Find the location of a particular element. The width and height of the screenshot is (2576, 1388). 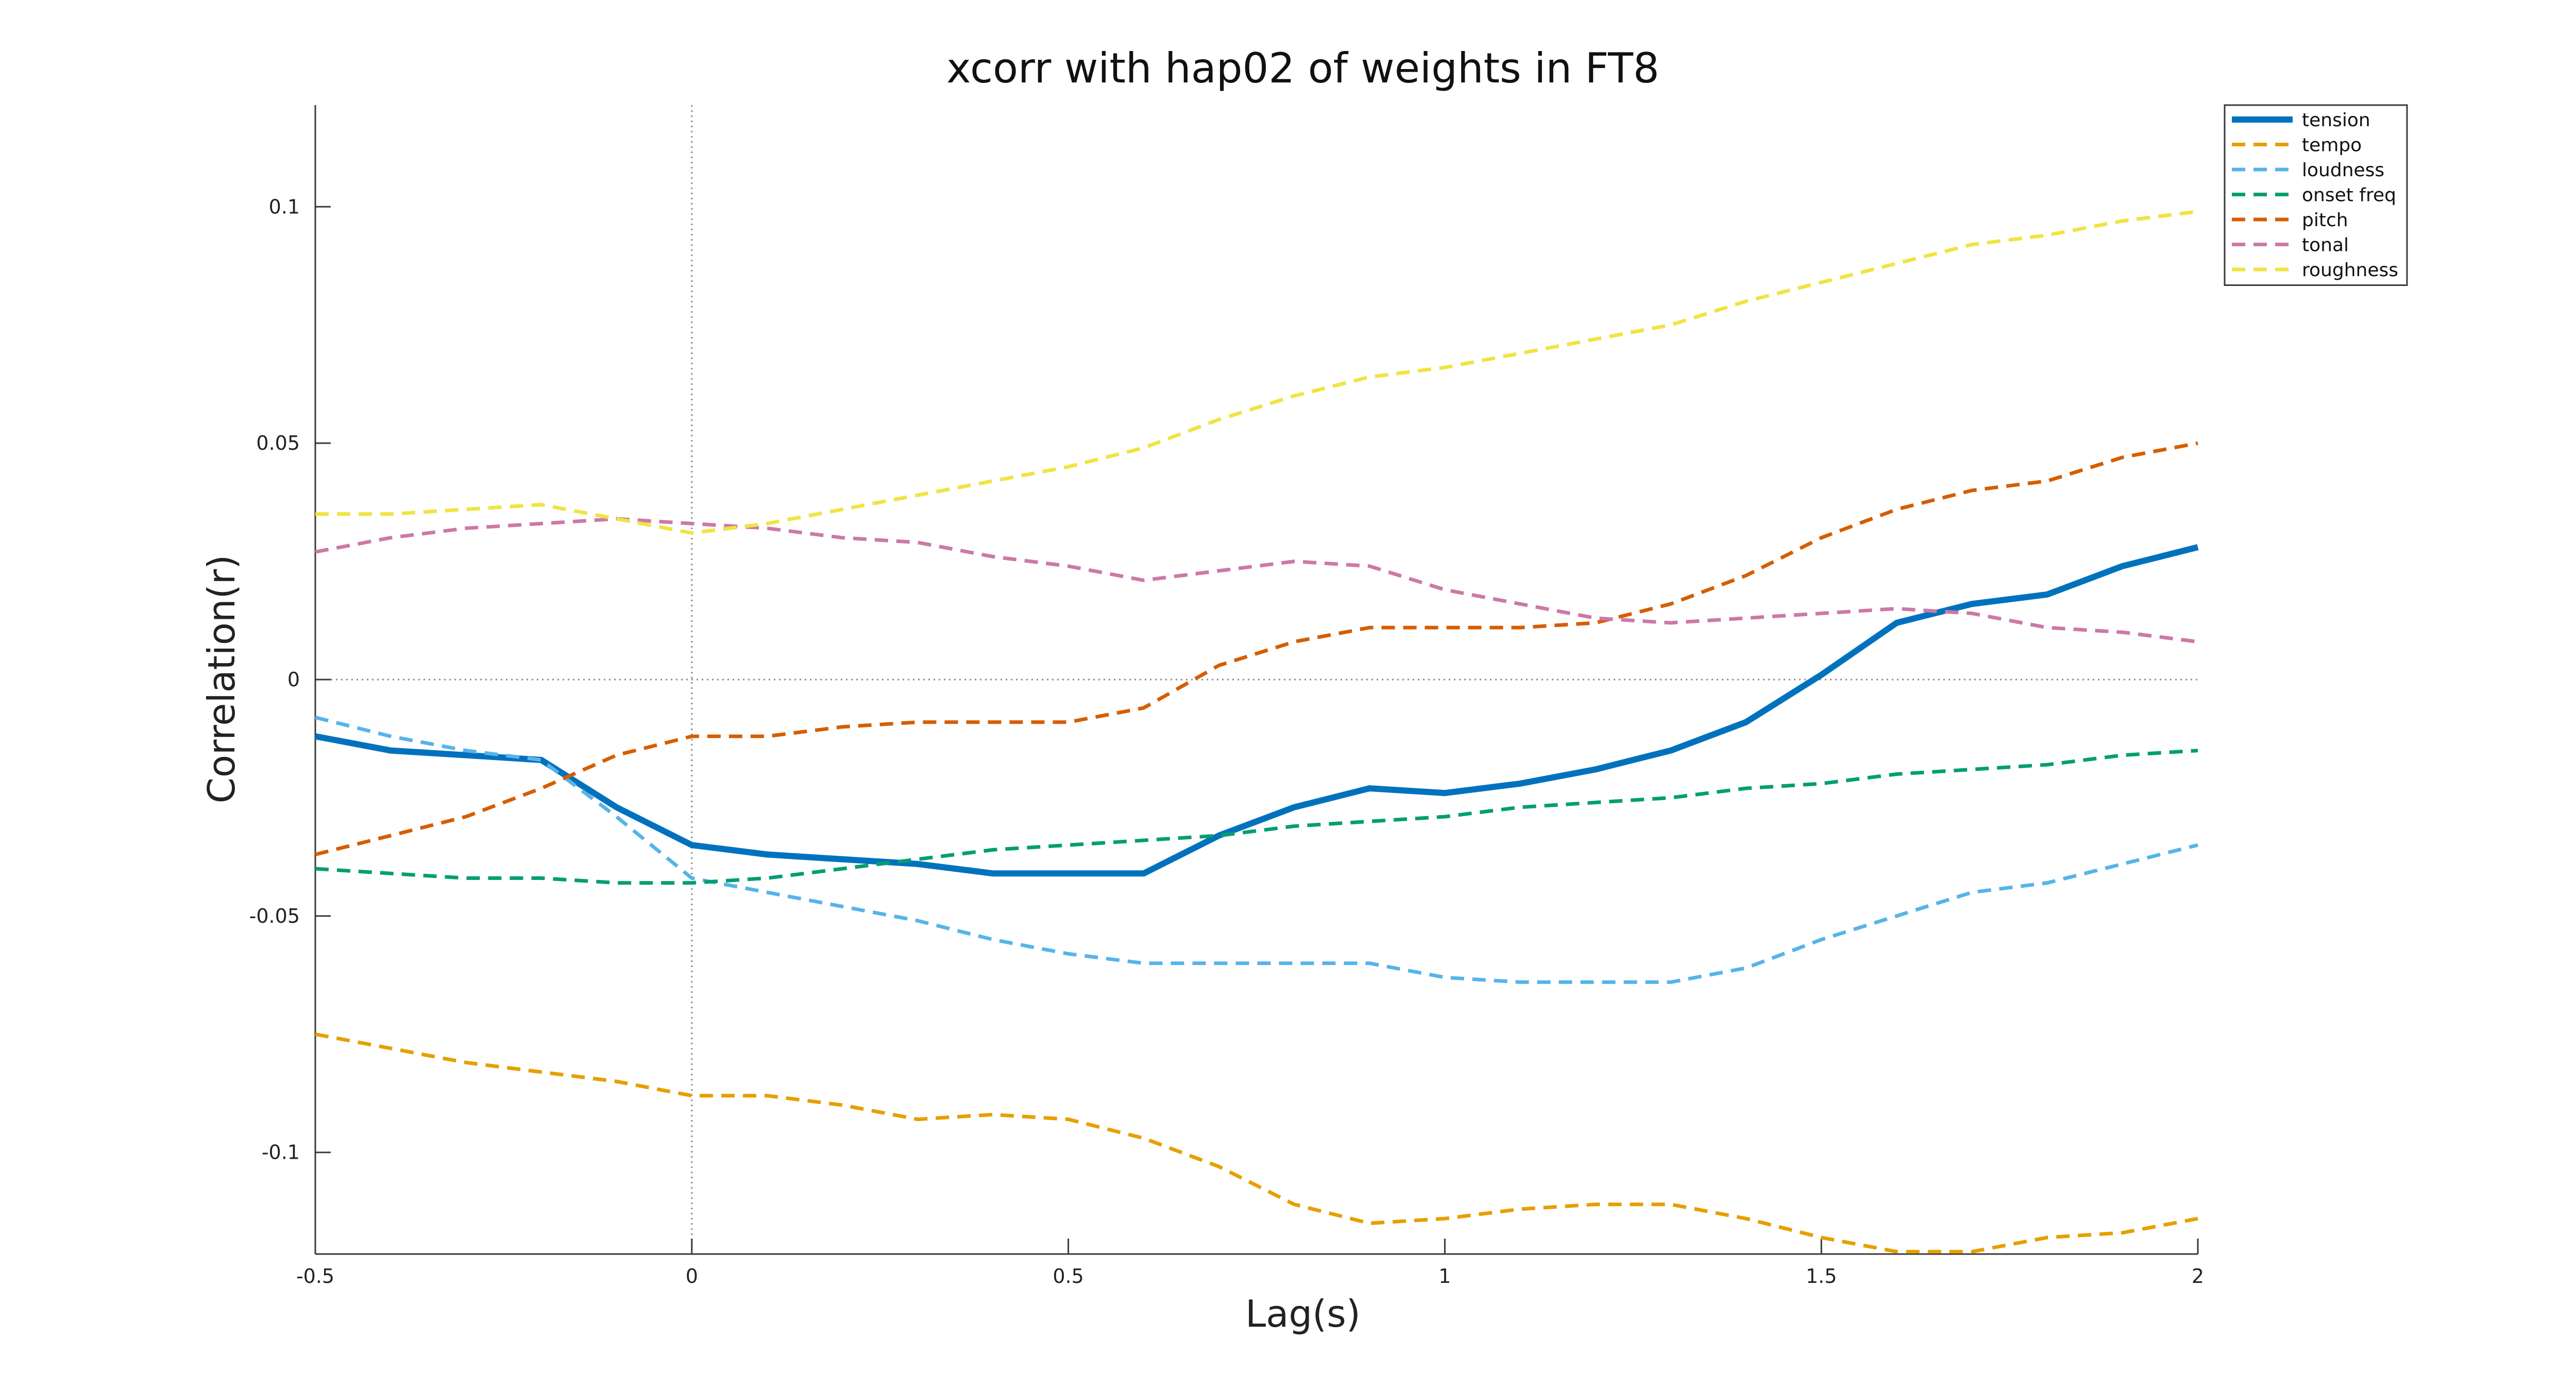

x-tick-label: 0 is located at coordinates (692, 1276).